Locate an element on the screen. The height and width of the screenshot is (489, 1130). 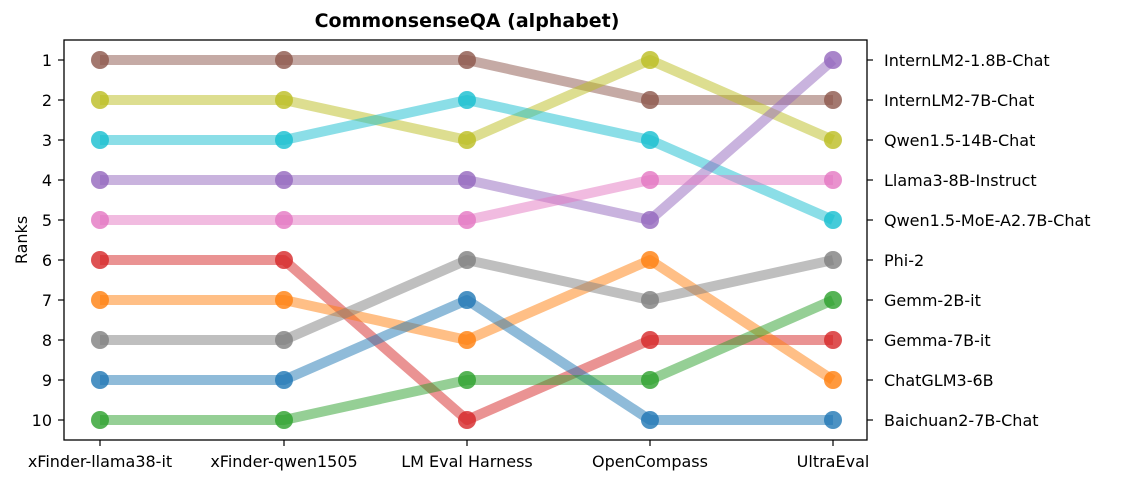
right-tick-label: Qwen1.5-14B-Chat is located at coordinates (959, 140).